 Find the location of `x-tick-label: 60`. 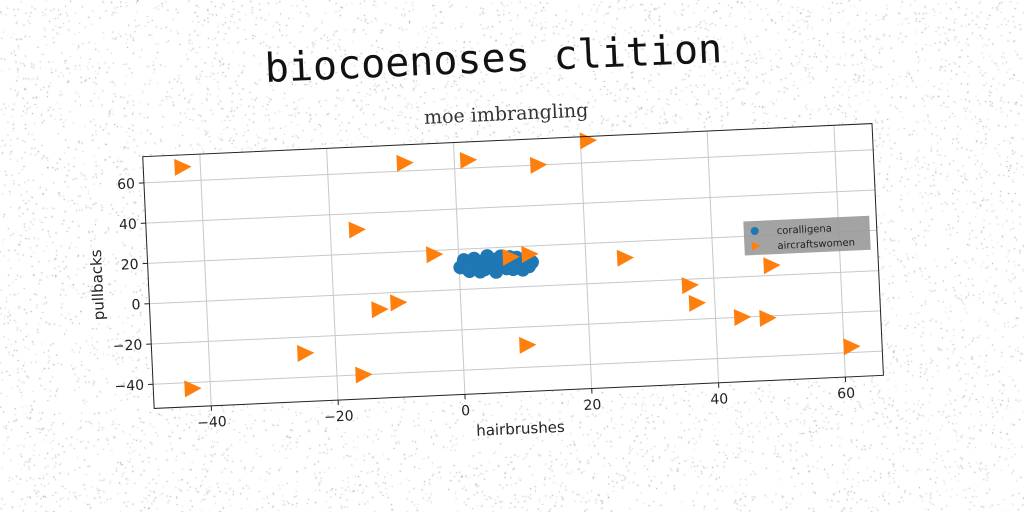

x-tick-label: 60 is located at coordinates (846, 394).